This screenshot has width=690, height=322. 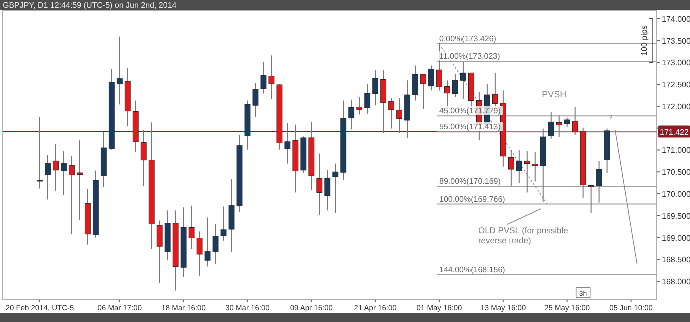 I want to click on annotation: PVSH, so click(x=554, y=95).